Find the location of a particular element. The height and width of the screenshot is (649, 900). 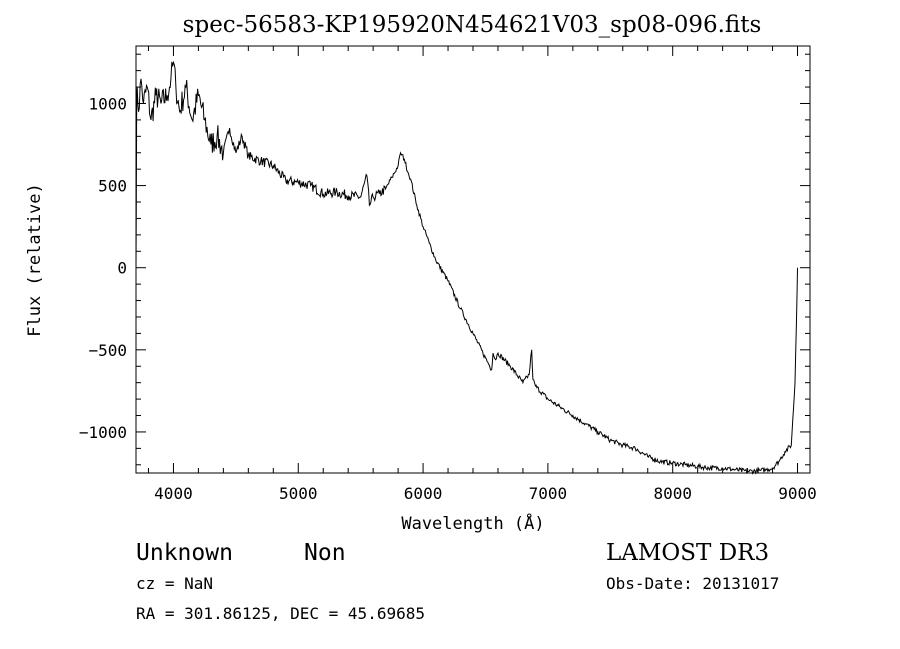

x-tick-label: 4000 is located at coordinates (173, 493).